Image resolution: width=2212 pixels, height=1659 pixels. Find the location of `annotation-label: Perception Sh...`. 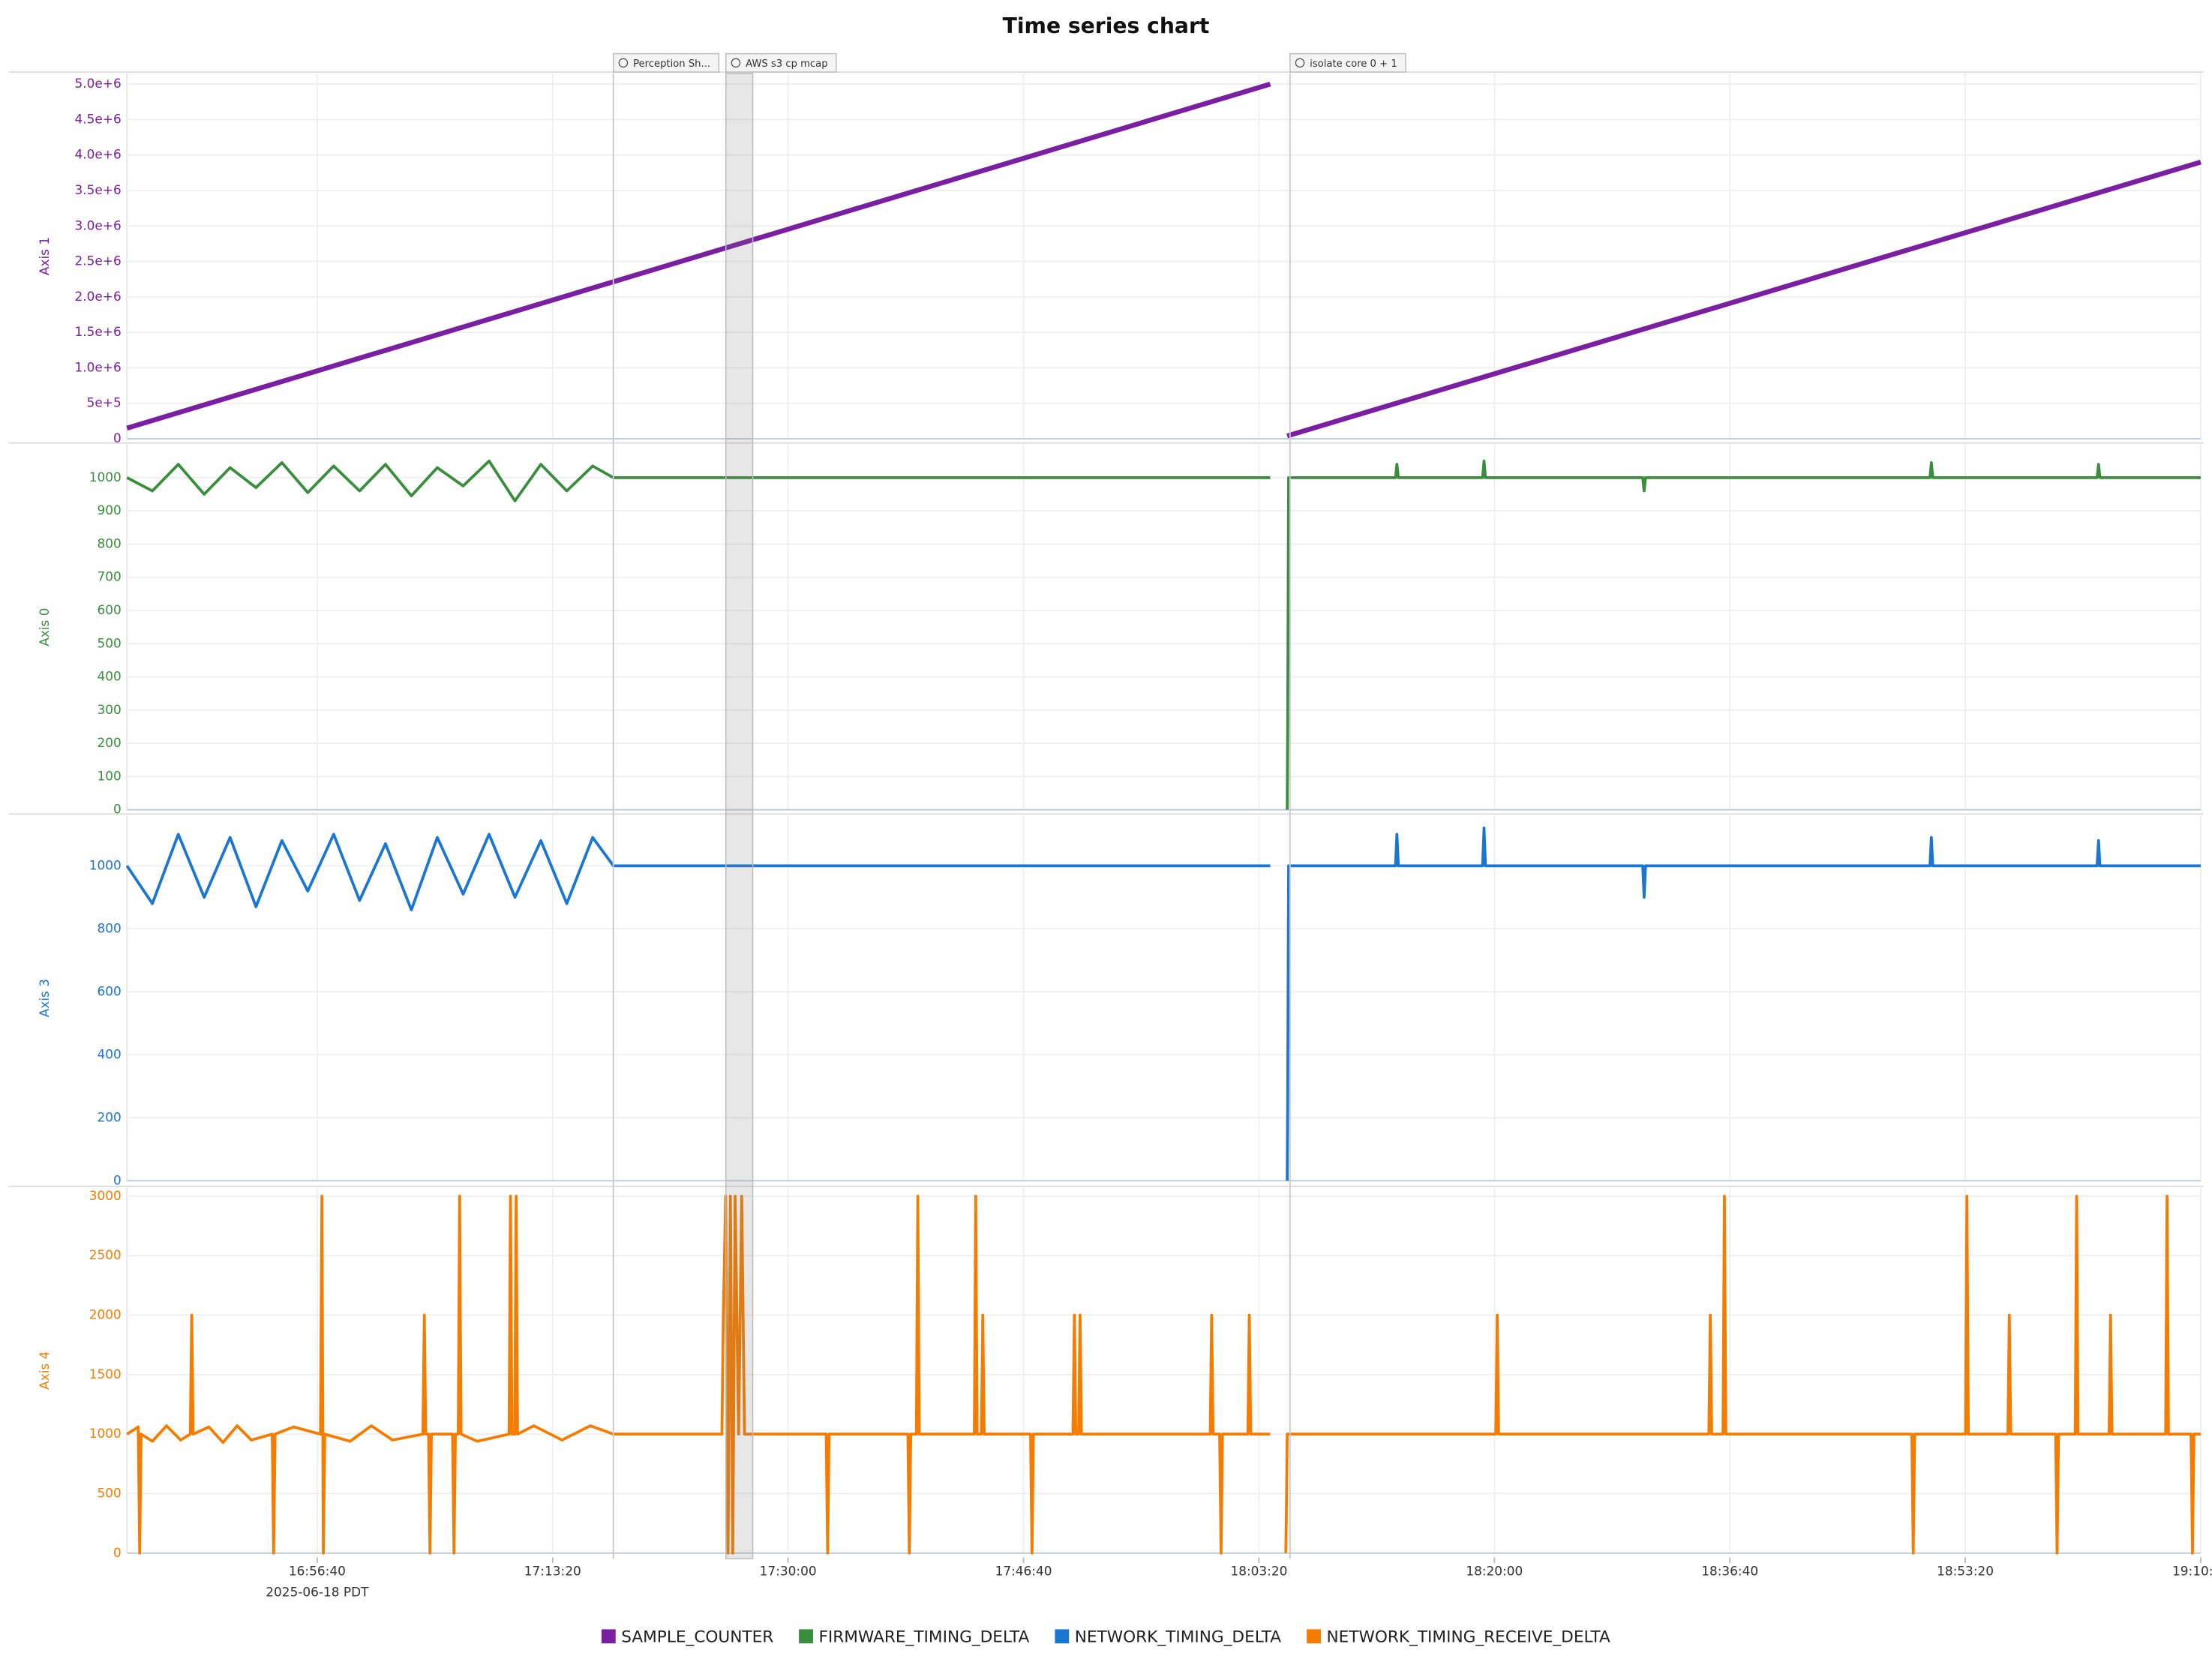

annotation-label: Perception Sh... is located at coordinates (671, 64).